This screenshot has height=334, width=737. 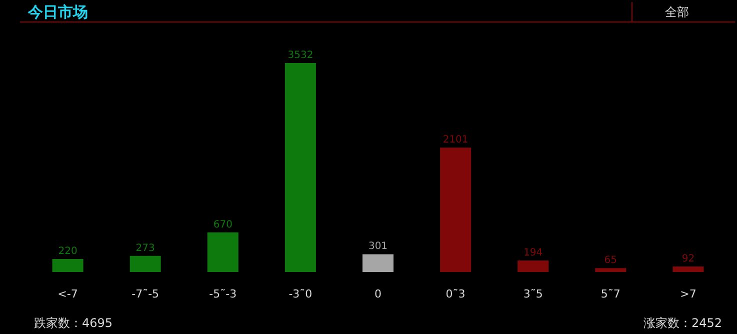 What do you see at coordinates (688, 259) in the screenshot?
I see `data-label: 92` at bounding box center [688, 259].